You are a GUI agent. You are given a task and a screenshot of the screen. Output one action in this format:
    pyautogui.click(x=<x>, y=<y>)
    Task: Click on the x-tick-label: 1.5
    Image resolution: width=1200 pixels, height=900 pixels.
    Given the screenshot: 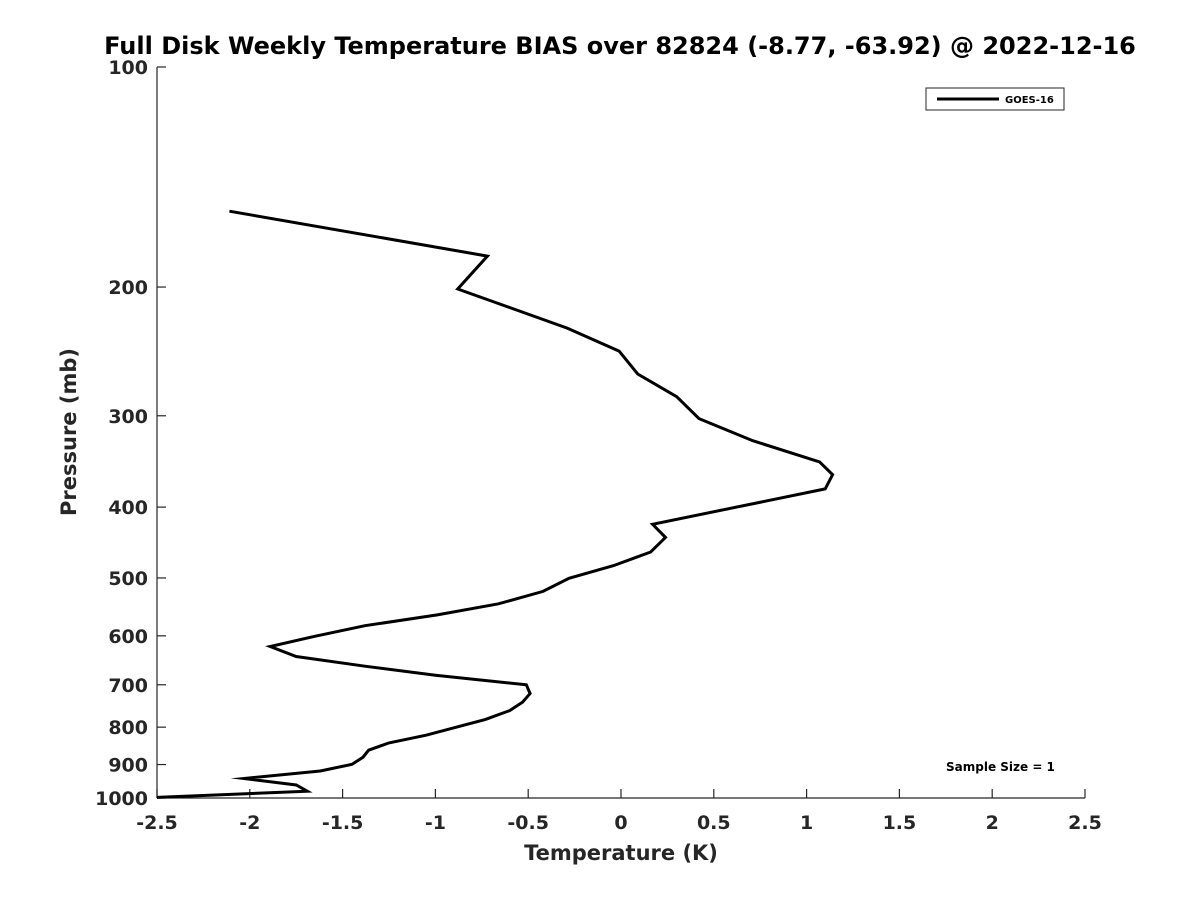 What is the action you would take?
    pyautogui.click(x=900, y=823)
    